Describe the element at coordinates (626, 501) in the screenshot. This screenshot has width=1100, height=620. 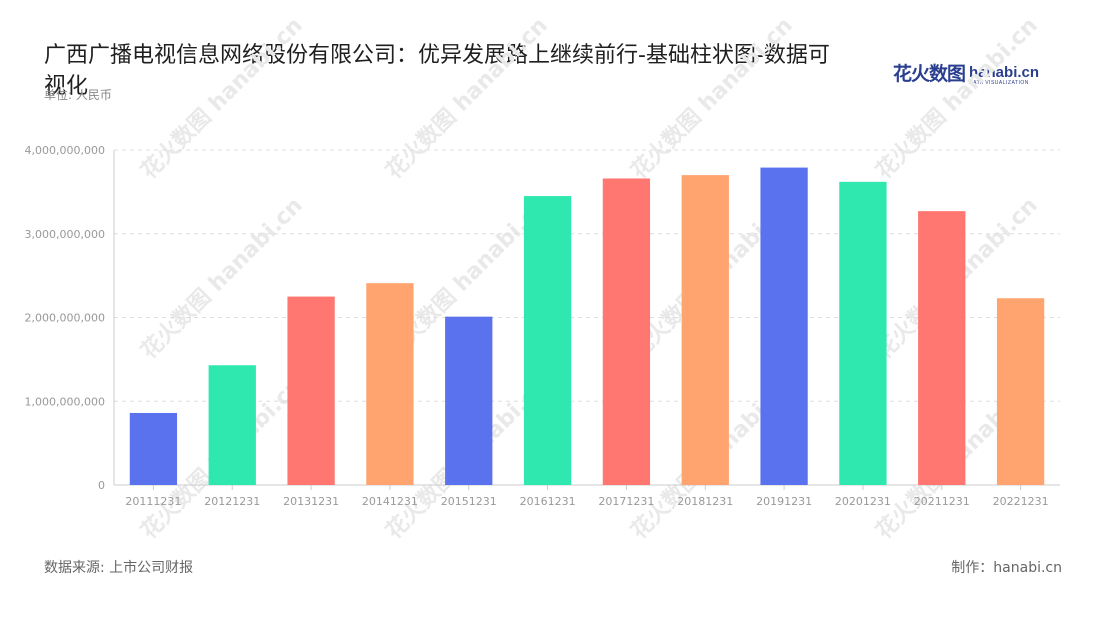
I see `x-tick-label: 20171231` at that location.